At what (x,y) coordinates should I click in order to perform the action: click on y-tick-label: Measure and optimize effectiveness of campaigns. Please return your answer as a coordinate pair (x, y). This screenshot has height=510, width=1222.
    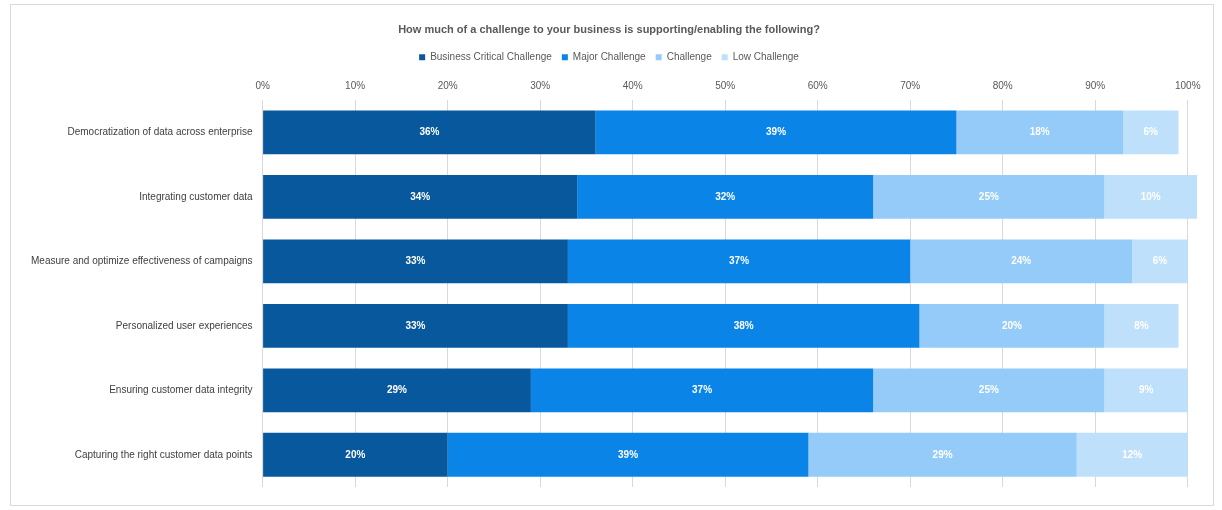
    Looking at the image, I should click on (141, 261).